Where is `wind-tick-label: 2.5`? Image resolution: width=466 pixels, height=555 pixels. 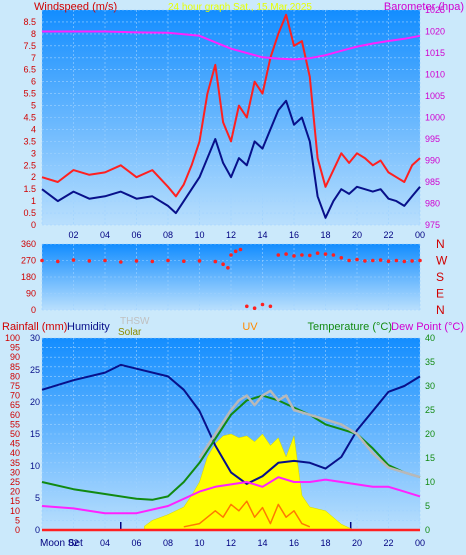 wind-tick-label: 2.5 is located at coordinates (29, 165).